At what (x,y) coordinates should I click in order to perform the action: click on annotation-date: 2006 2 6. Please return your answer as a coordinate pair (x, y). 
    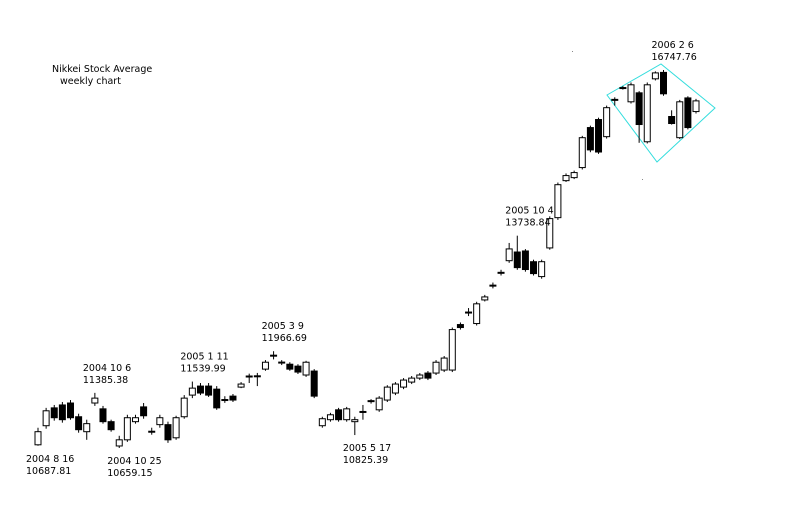
    Looking at the image, I should click on (673, 45).